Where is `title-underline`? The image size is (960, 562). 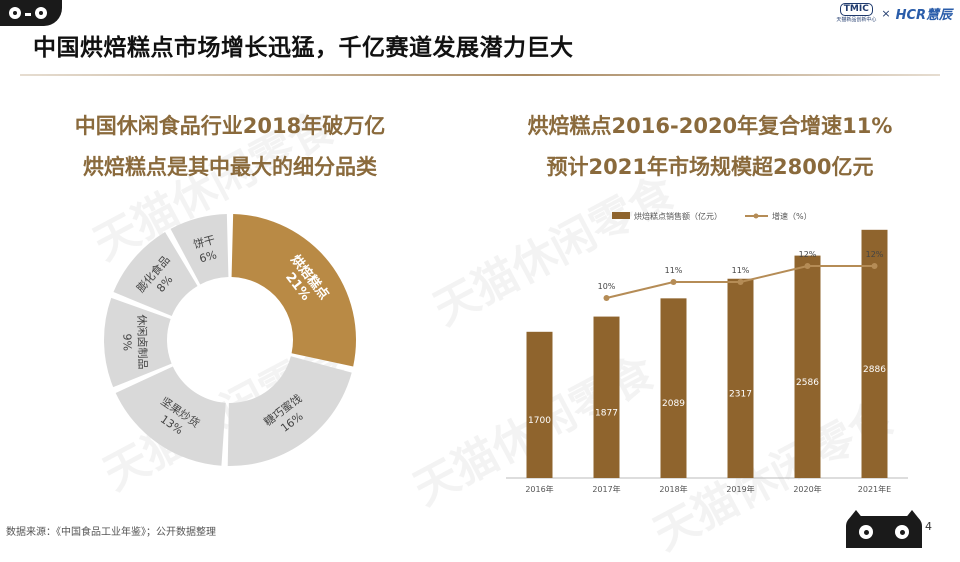 title-underline is located at coordinates (480, 75).